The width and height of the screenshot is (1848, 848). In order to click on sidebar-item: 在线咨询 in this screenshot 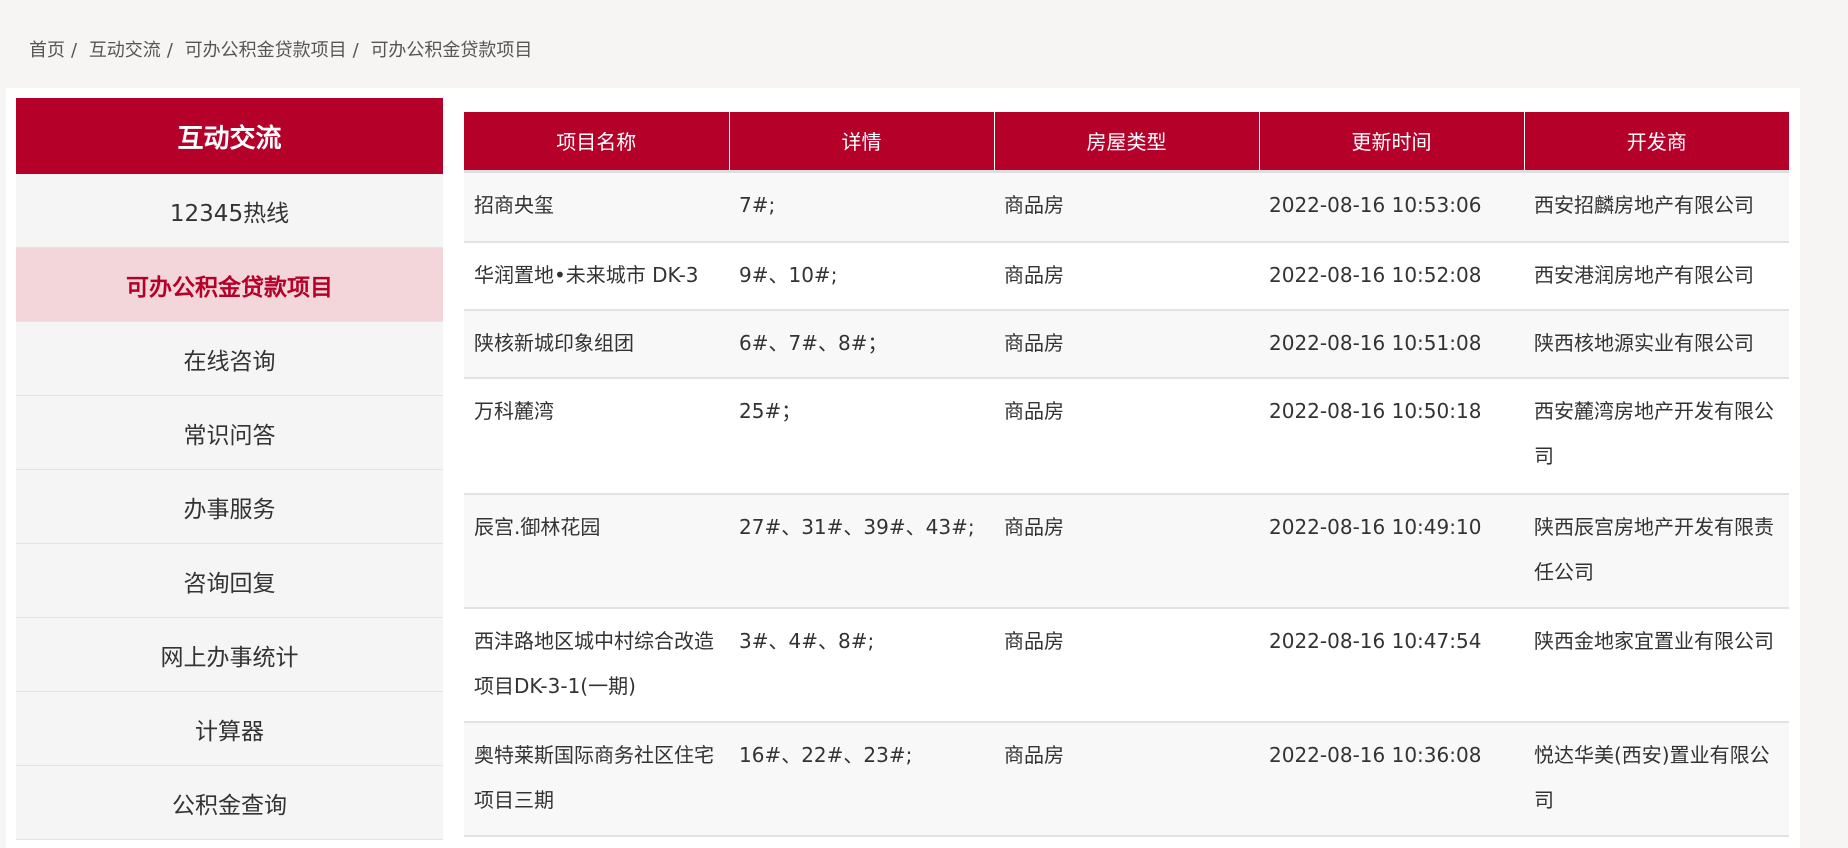, I will do `click(229, 359)`.